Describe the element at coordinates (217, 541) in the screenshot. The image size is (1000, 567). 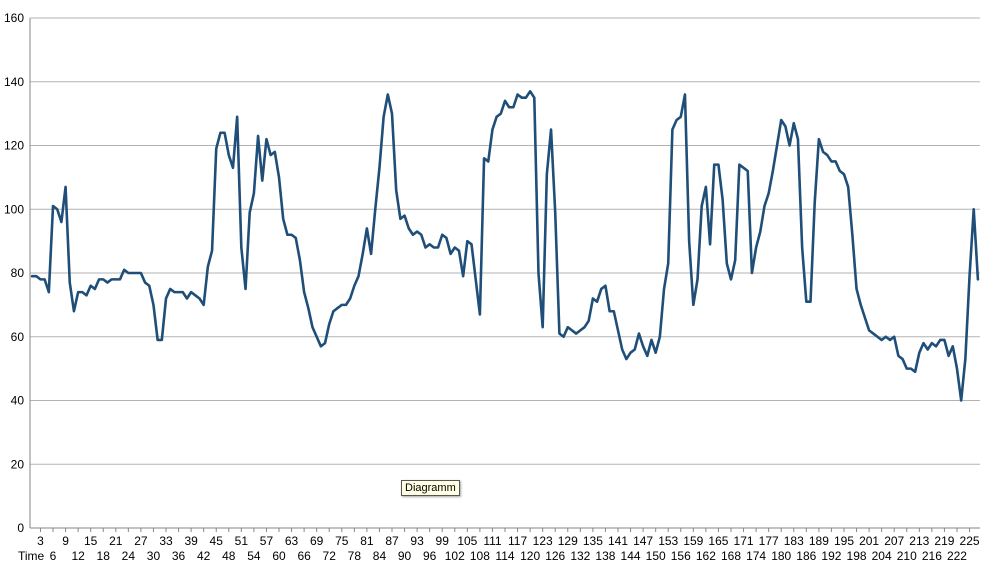
I see `x-tick-label: 45` at that location.